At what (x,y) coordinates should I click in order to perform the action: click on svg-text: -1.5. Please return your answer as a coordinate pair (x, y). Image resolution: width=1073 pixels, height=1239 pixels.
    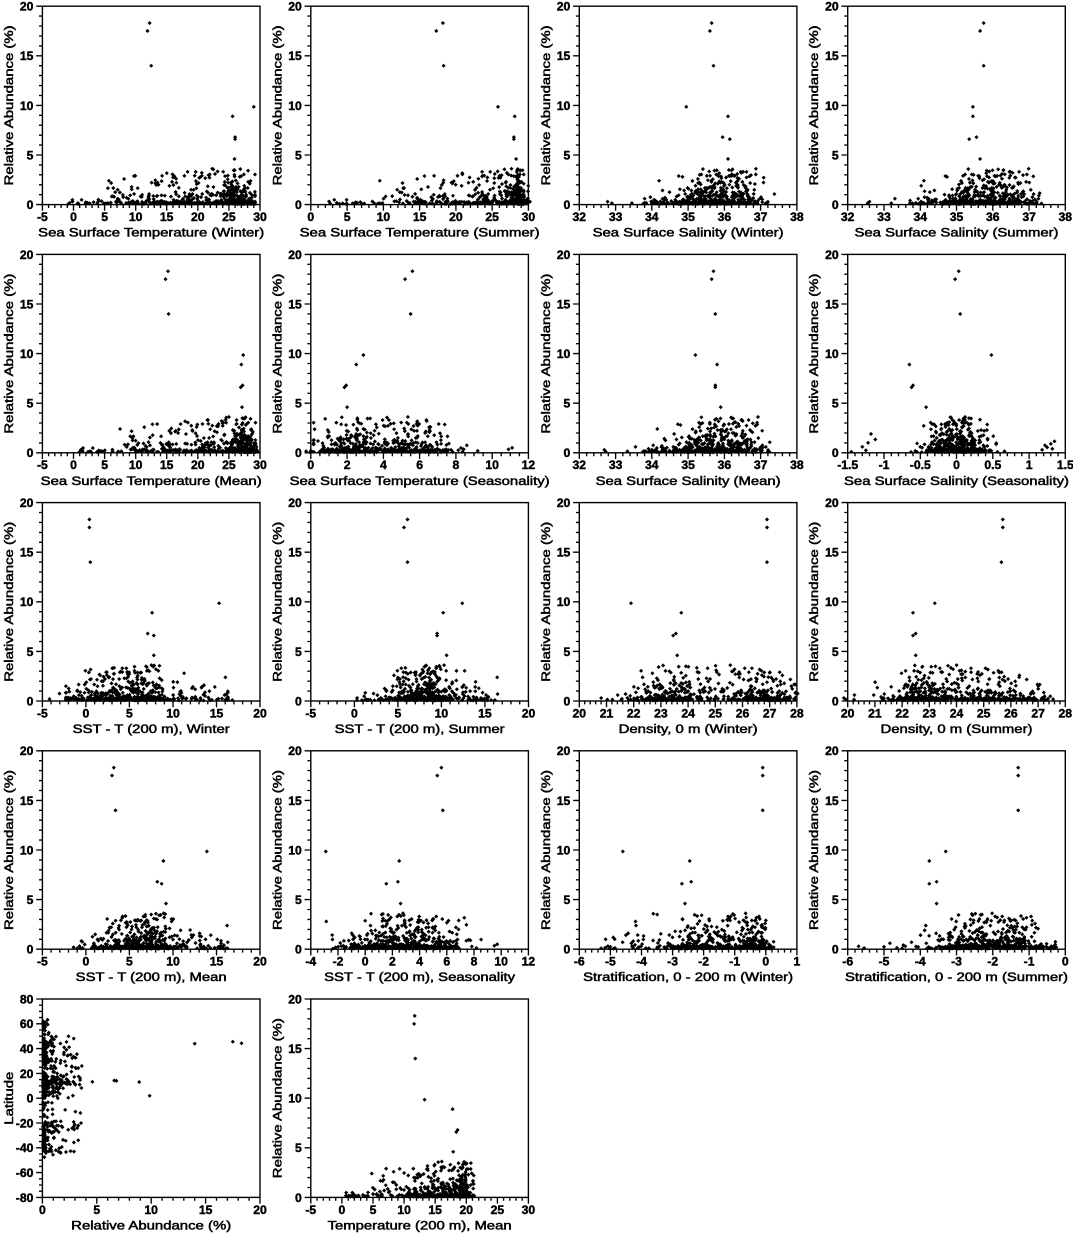
    Looking at the image, I should click on (847, 465).